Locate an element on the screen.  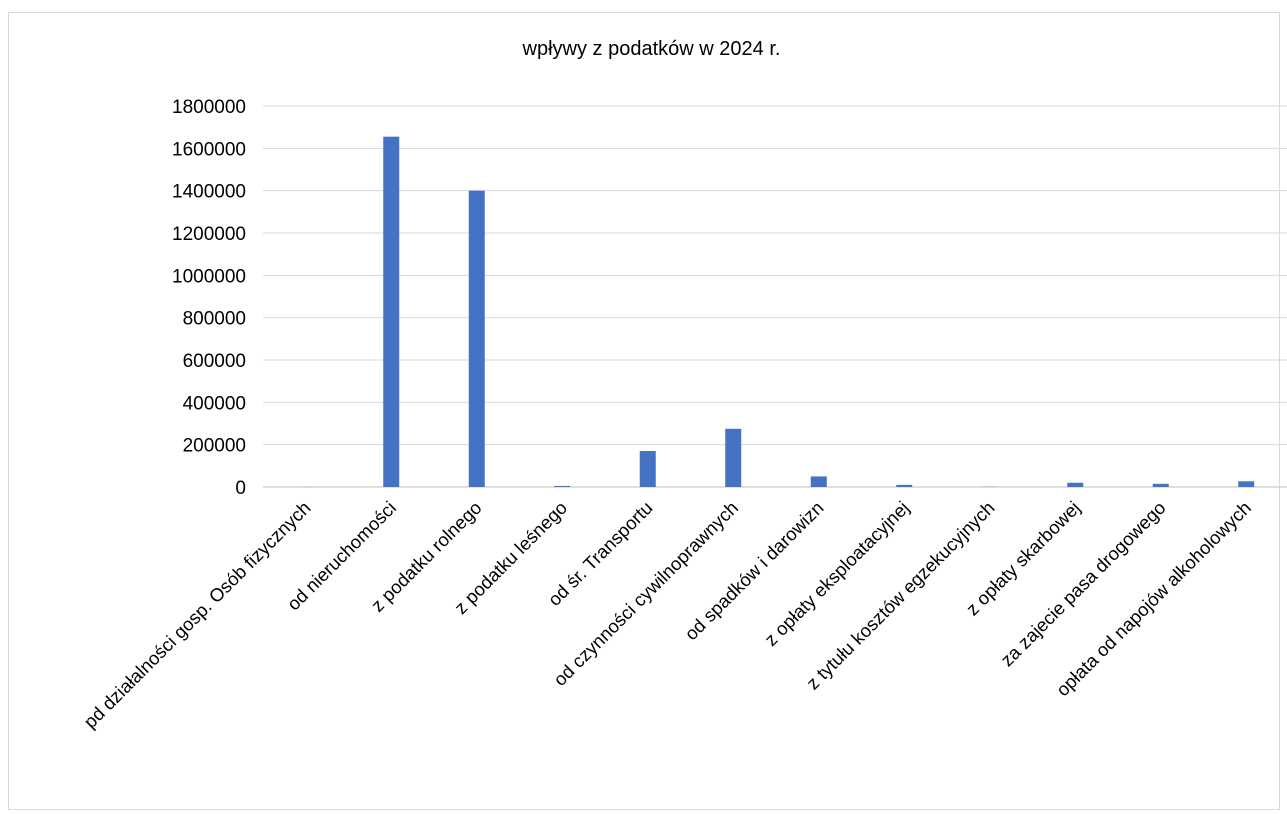
y-tick-label: 200000 is located at coordinates (214, 446).